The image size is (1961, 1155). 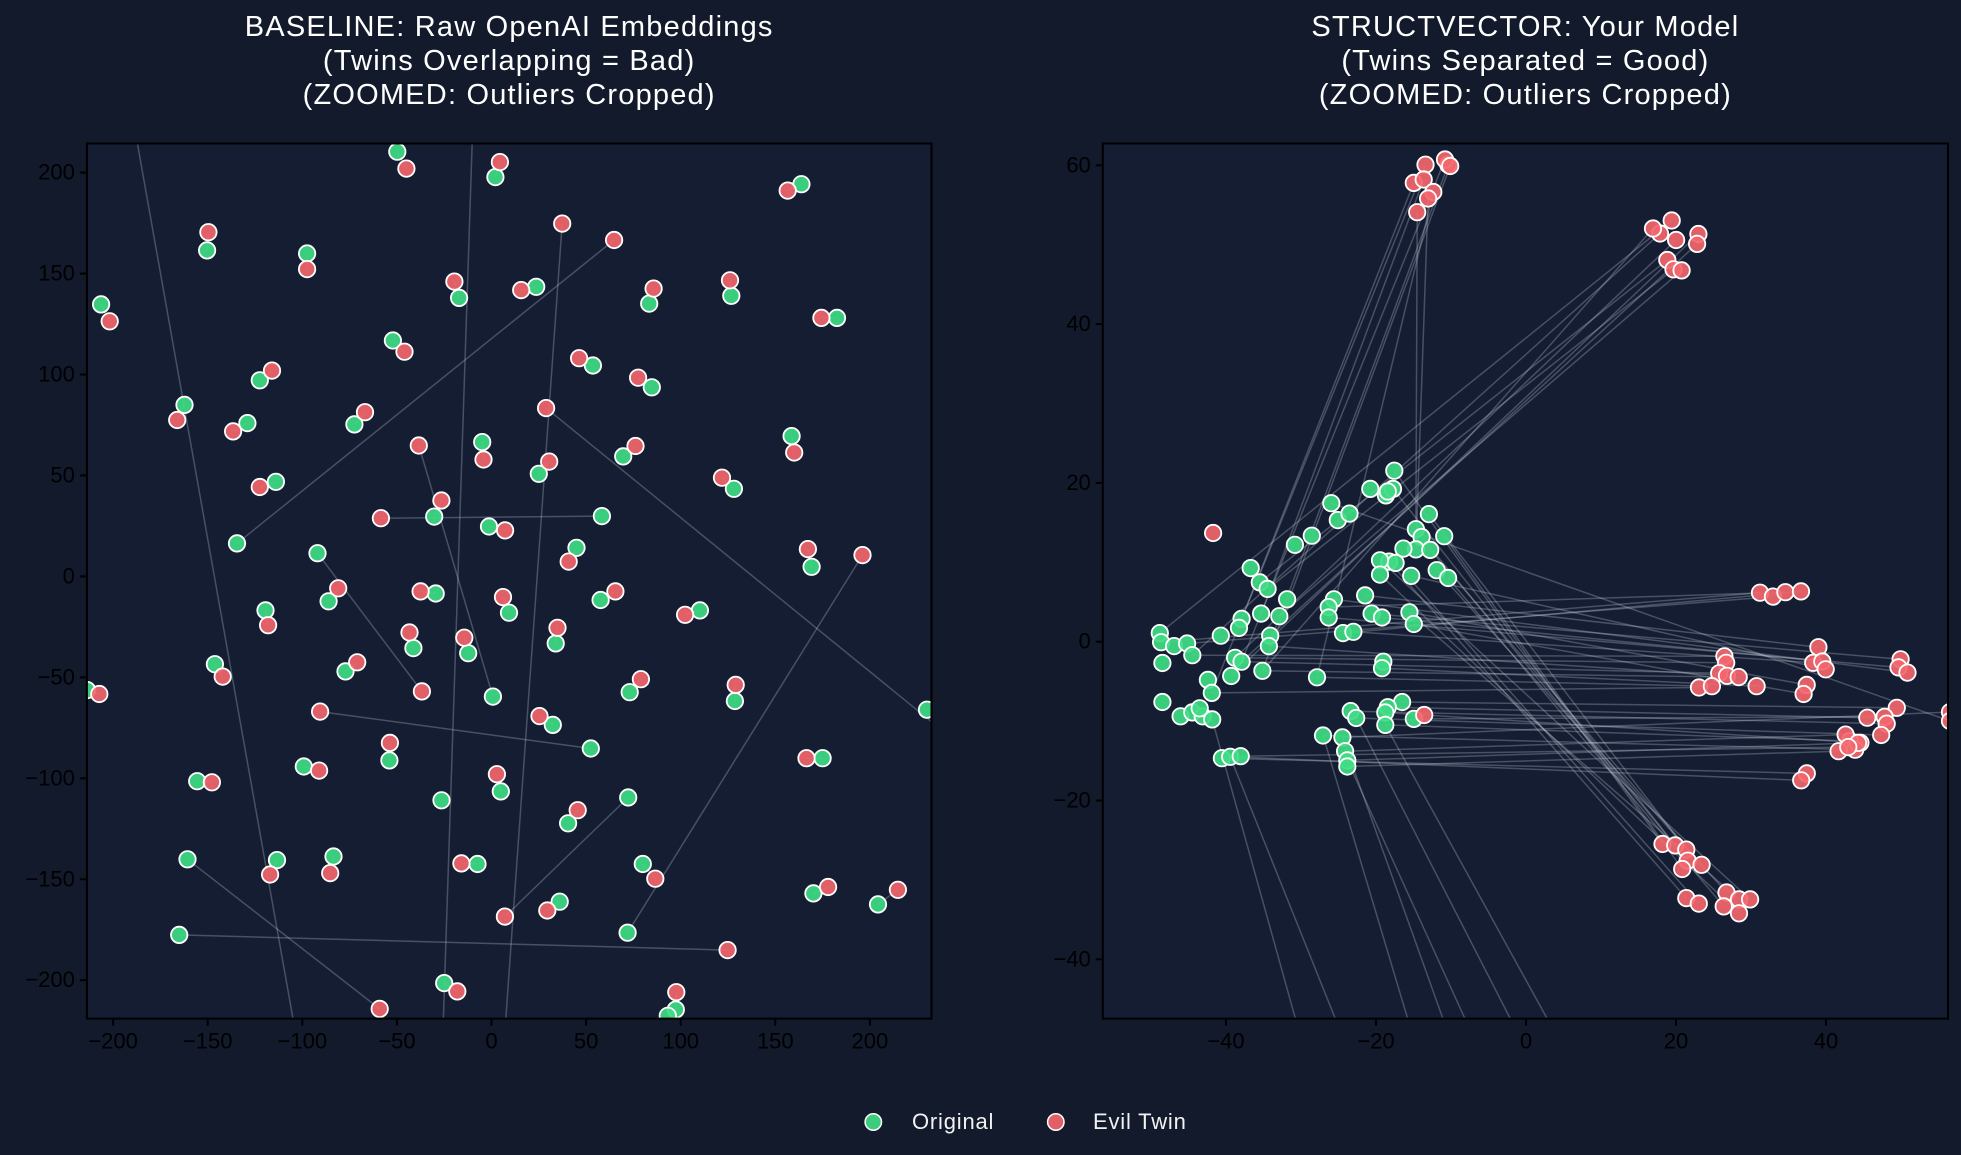 I want to click on svg-text:BASELINE: Raw OpenAI Embedding: BASELINE: Raw OpenAI Embeddings, so click(x=509, y=27).